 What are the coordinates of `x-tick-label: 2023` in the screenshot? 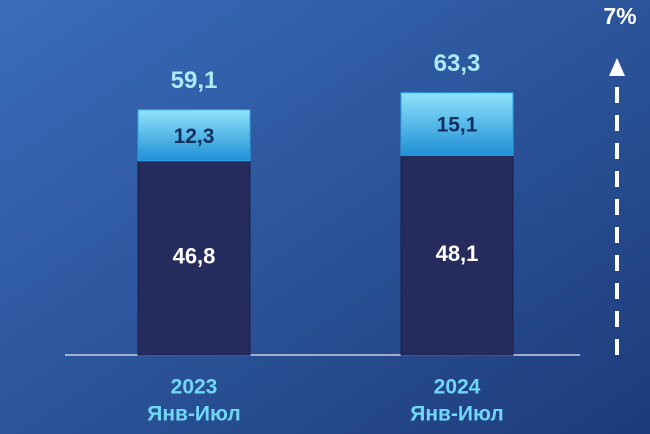 It's located at (194, 387).